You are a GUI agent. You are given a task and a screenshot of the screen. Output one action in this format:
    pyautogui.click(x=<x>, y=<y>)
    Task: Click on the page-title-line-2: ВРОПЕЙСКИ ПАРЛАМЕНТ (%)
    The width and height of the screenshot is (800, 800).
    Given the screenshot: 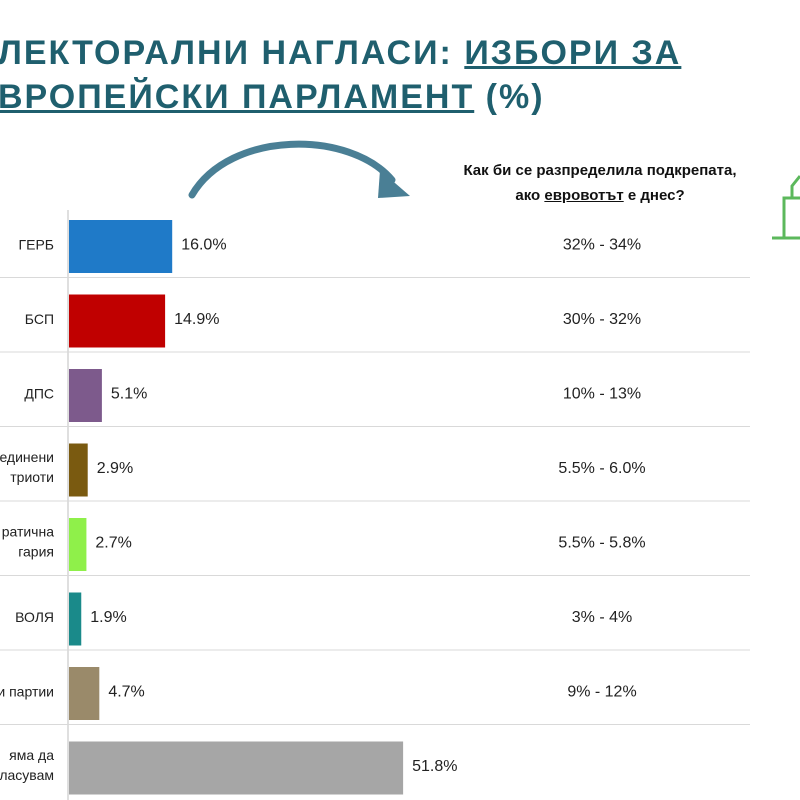 What is the action you would take?
    pyautogui.click(x=272, y=97)
    